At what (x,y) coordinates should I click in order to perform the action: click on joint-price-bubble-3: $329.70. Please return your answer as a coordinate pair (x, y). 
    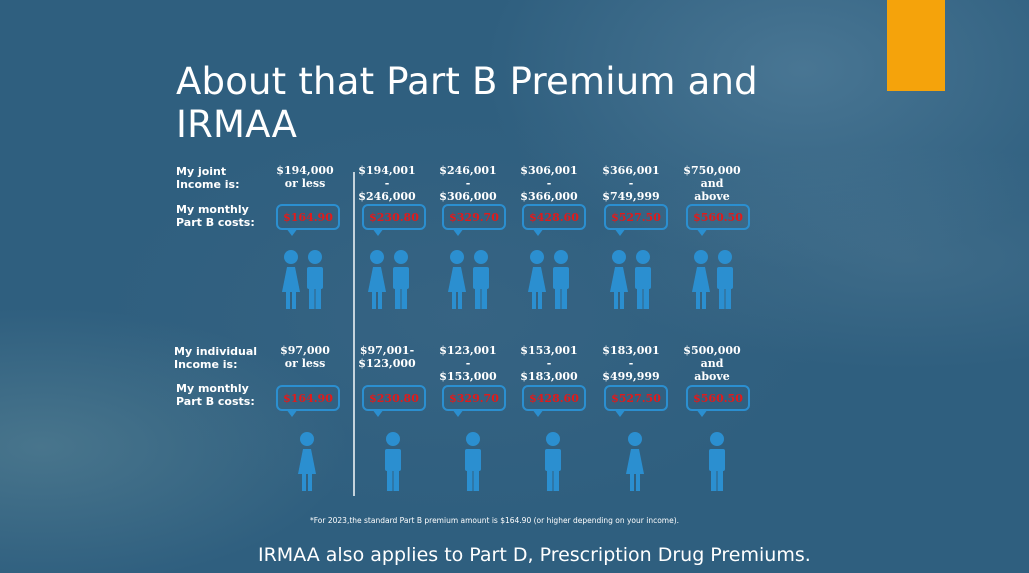
    Looking at the image, I should click on (474, 220).